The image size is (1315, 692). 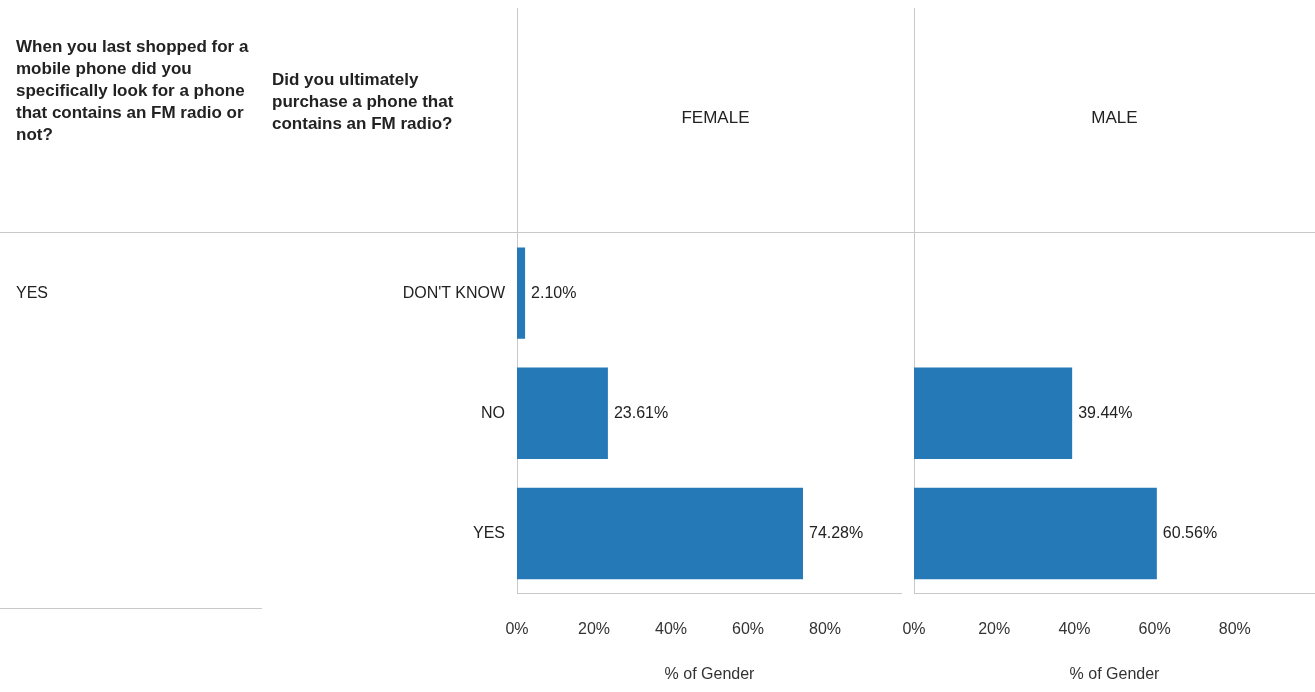 What do you see at coordinates (641, 412) in the screenshot?
I see `data-label: 23.61%` at bounding box center [641, 412].